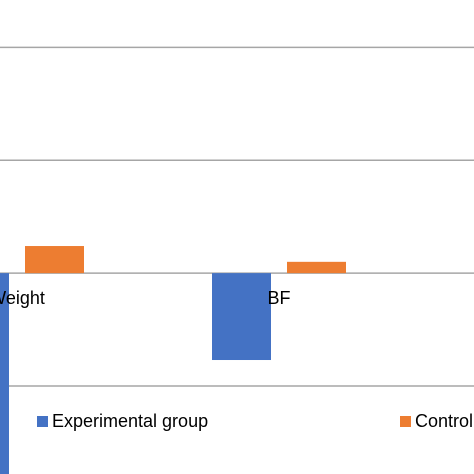 The image size is (474, 474). I want to click on legend-label: Control, so click(444, 421).